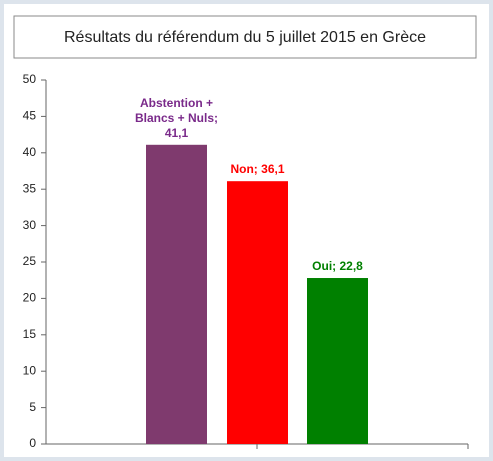  What do you see at coordinates (30, 152) in the screenshot?
I see `y-tick-label: 40` at bounding box center [30, 152].